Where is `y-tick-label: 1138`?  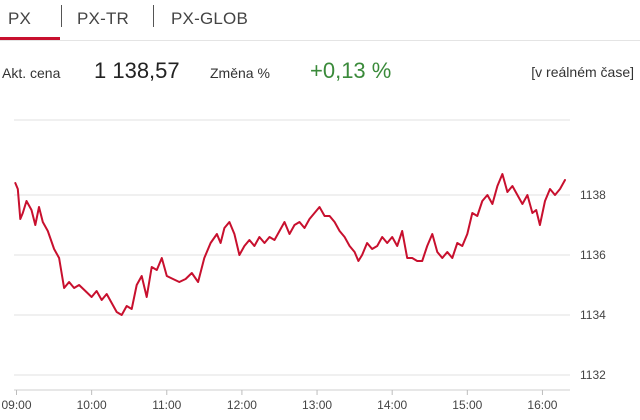
y-tick-label: 1138 is located at coordinates (593, 195).